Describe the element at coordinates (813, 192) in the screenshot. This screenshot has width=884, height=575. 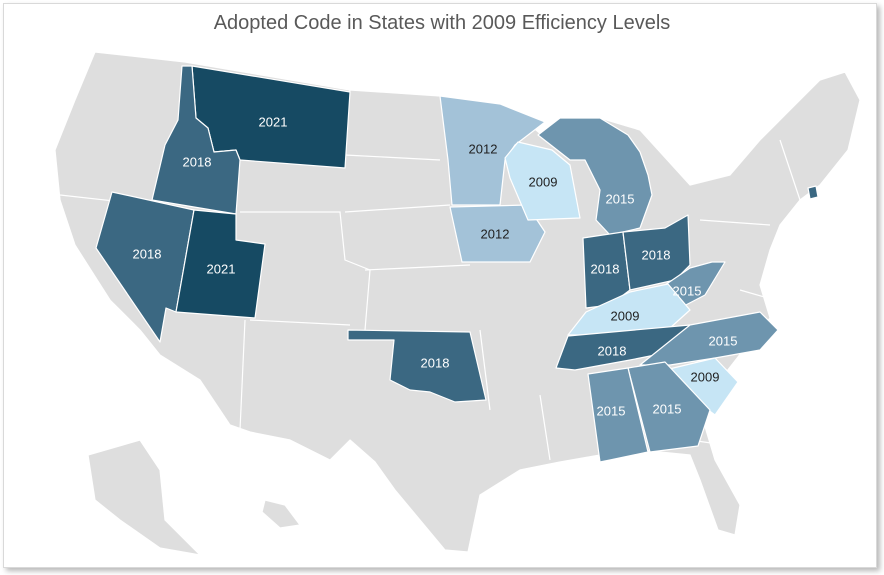
I see `state-rhode-island` at that location.